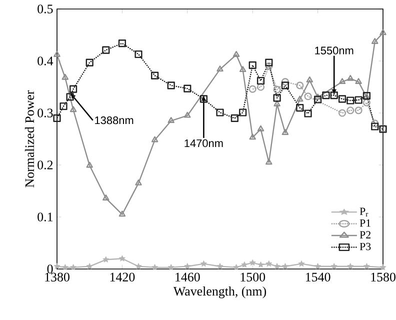 This screenshot has width=396, height=320. What do you see at coordinates (57, 277) in the screenshot?
I see `x-tick-label: 1380` at bounding box center [57, 277].